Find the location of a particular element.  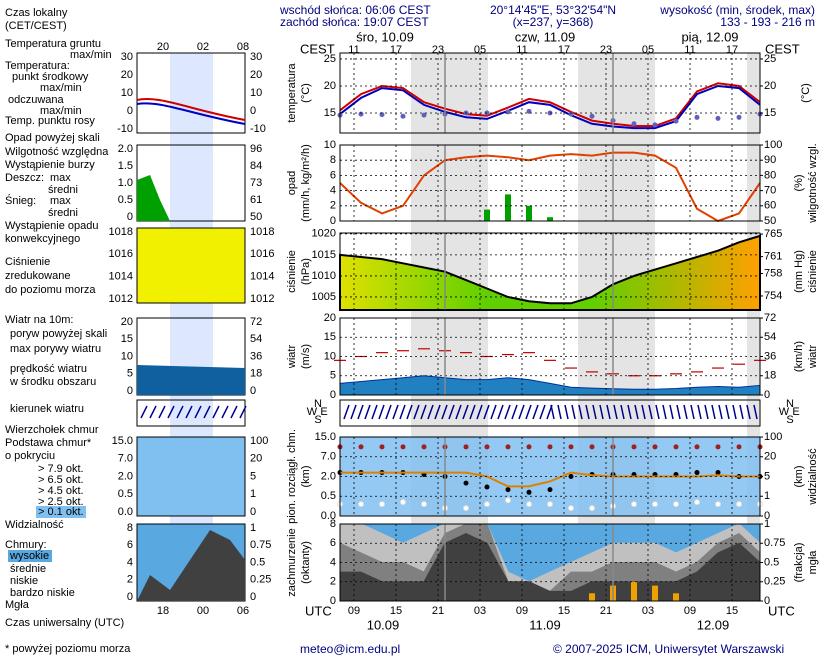

y2-tick-label: 36 is located at coordinates (770, 356).